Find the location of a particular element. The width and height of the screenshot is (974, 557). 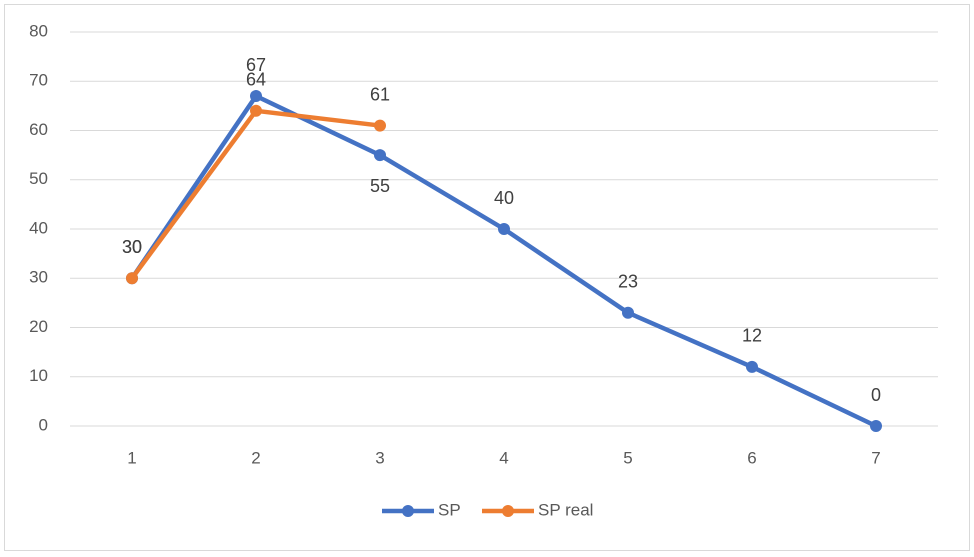

y-tick-label: 40 is located at coordinates (38, 227).